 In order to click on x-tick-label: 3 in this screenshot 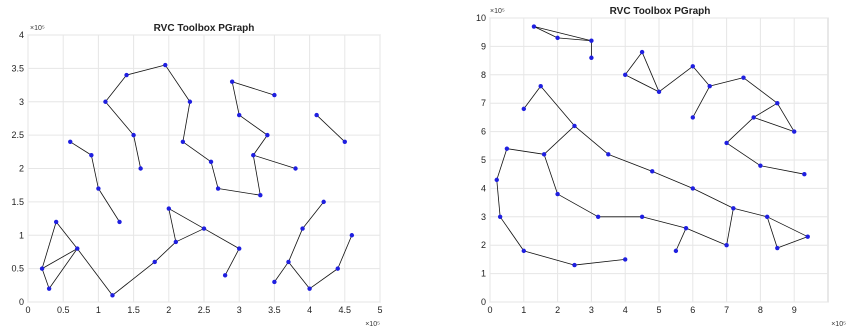, I will do `click(591, 310)`.